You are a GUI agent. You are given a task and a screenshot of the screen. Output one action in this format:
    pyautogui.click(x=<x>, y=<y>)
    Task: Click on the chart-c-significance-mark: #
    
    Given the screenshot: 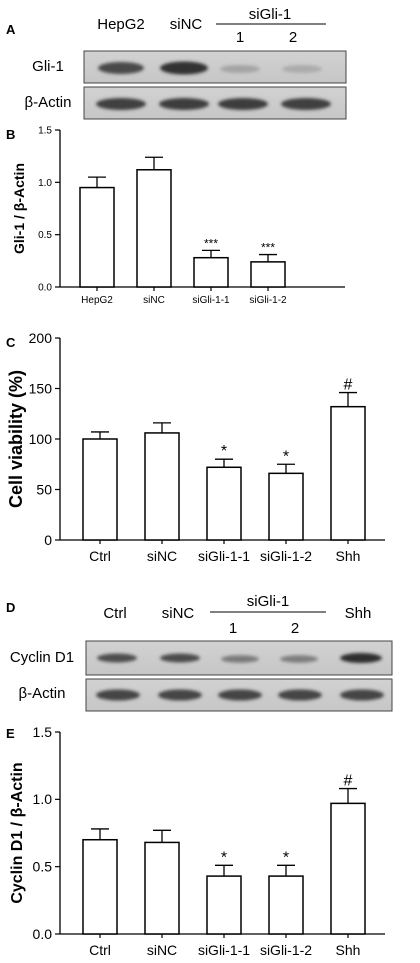 What is the action you would take?
    pyautogui.click(x=348, y=385)
    